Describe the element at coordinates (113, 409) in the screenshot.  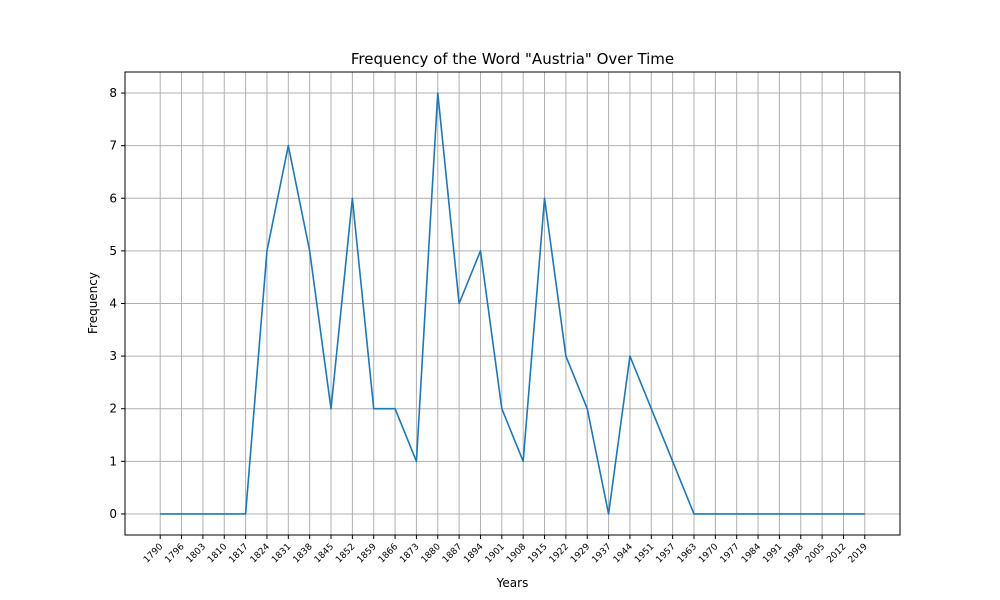
I see `y-tick-label: 2` at that location.